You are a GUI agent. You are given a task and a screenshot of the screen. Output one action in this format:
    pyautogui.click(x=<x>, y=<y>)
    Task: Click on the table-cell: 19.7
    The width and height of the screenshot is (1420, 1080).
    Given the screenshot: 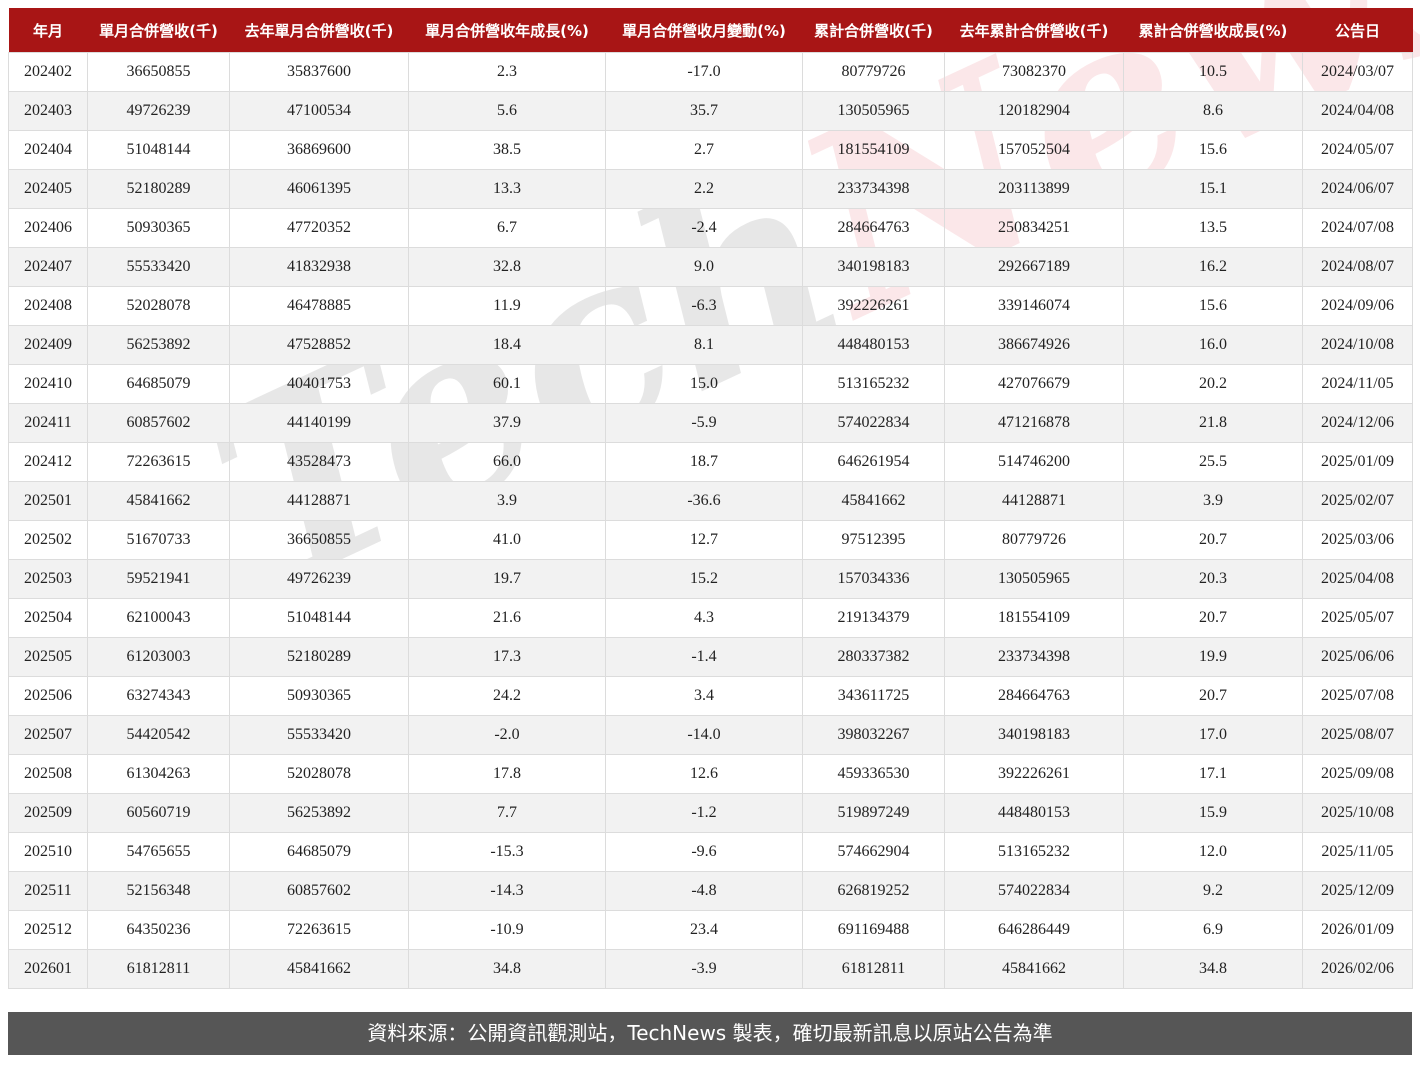 What is the action you would take?
    pyautogui.click(x=507, y=579)
    